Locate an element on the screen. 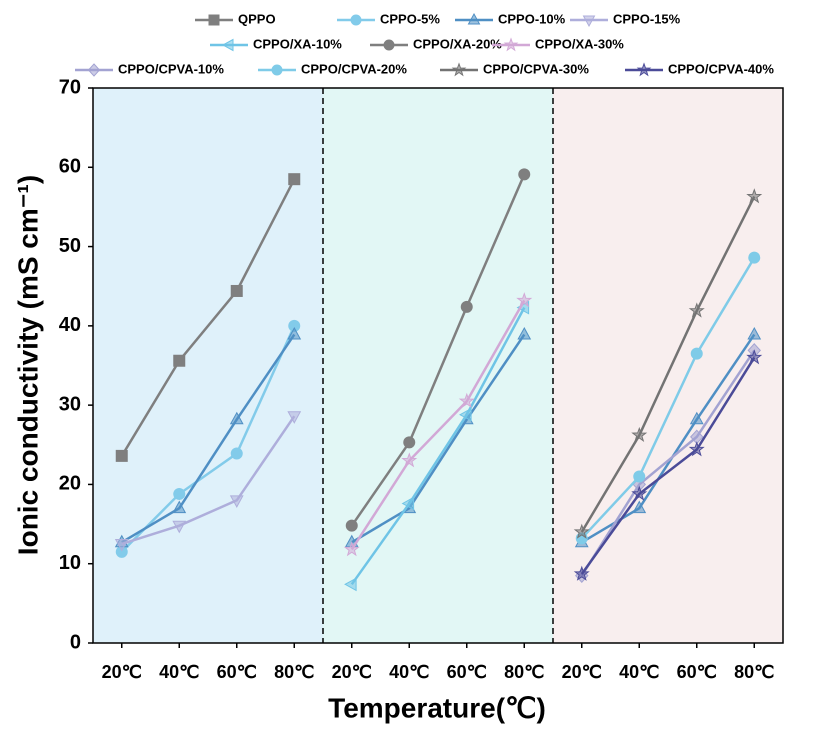 The width and height of the screenshot is (820, 744). y-tick-label: 60 is located at coordinates (70, 167).